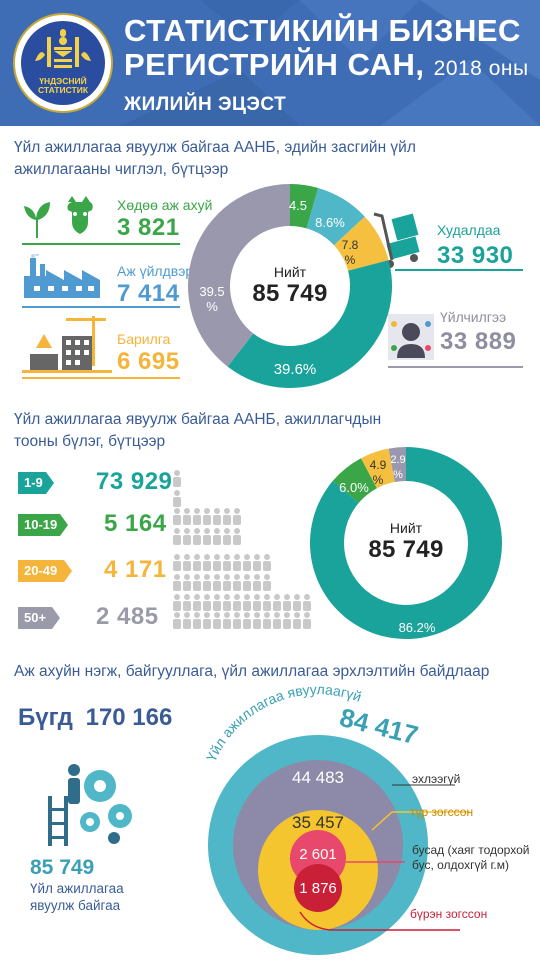  I want to click on size-badge-50plus: 50+, so click(39, 618).